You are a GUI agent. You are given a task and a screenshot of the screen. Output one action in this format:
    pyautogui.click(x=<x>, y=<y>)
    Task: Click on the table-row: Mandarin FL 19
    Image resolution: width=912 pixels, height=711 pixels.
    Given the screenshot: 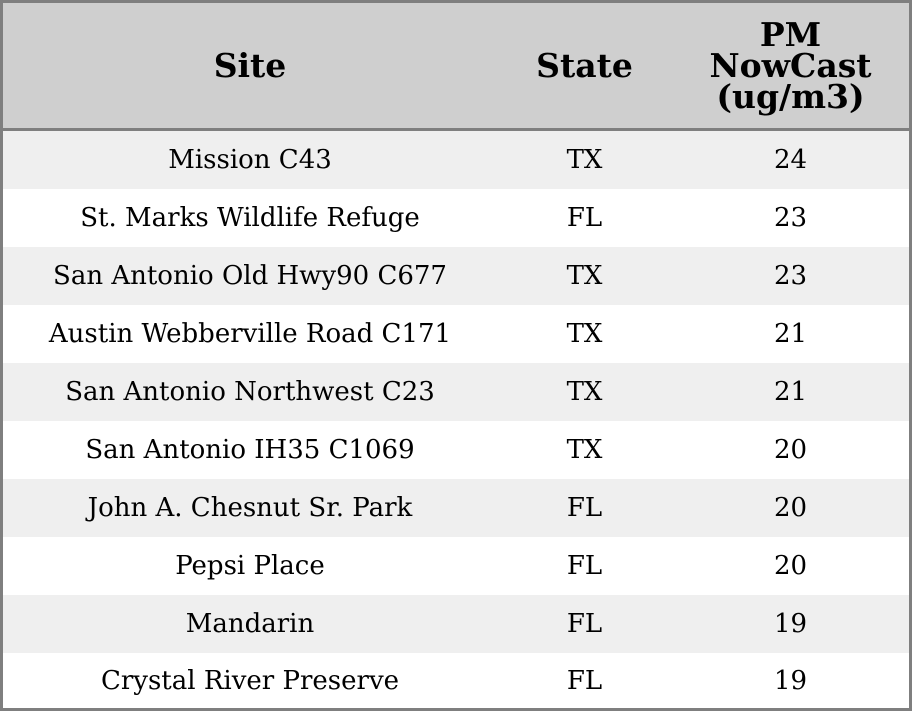 What is the action you would take?
    pyautogui.click(x=456, y=624)
    